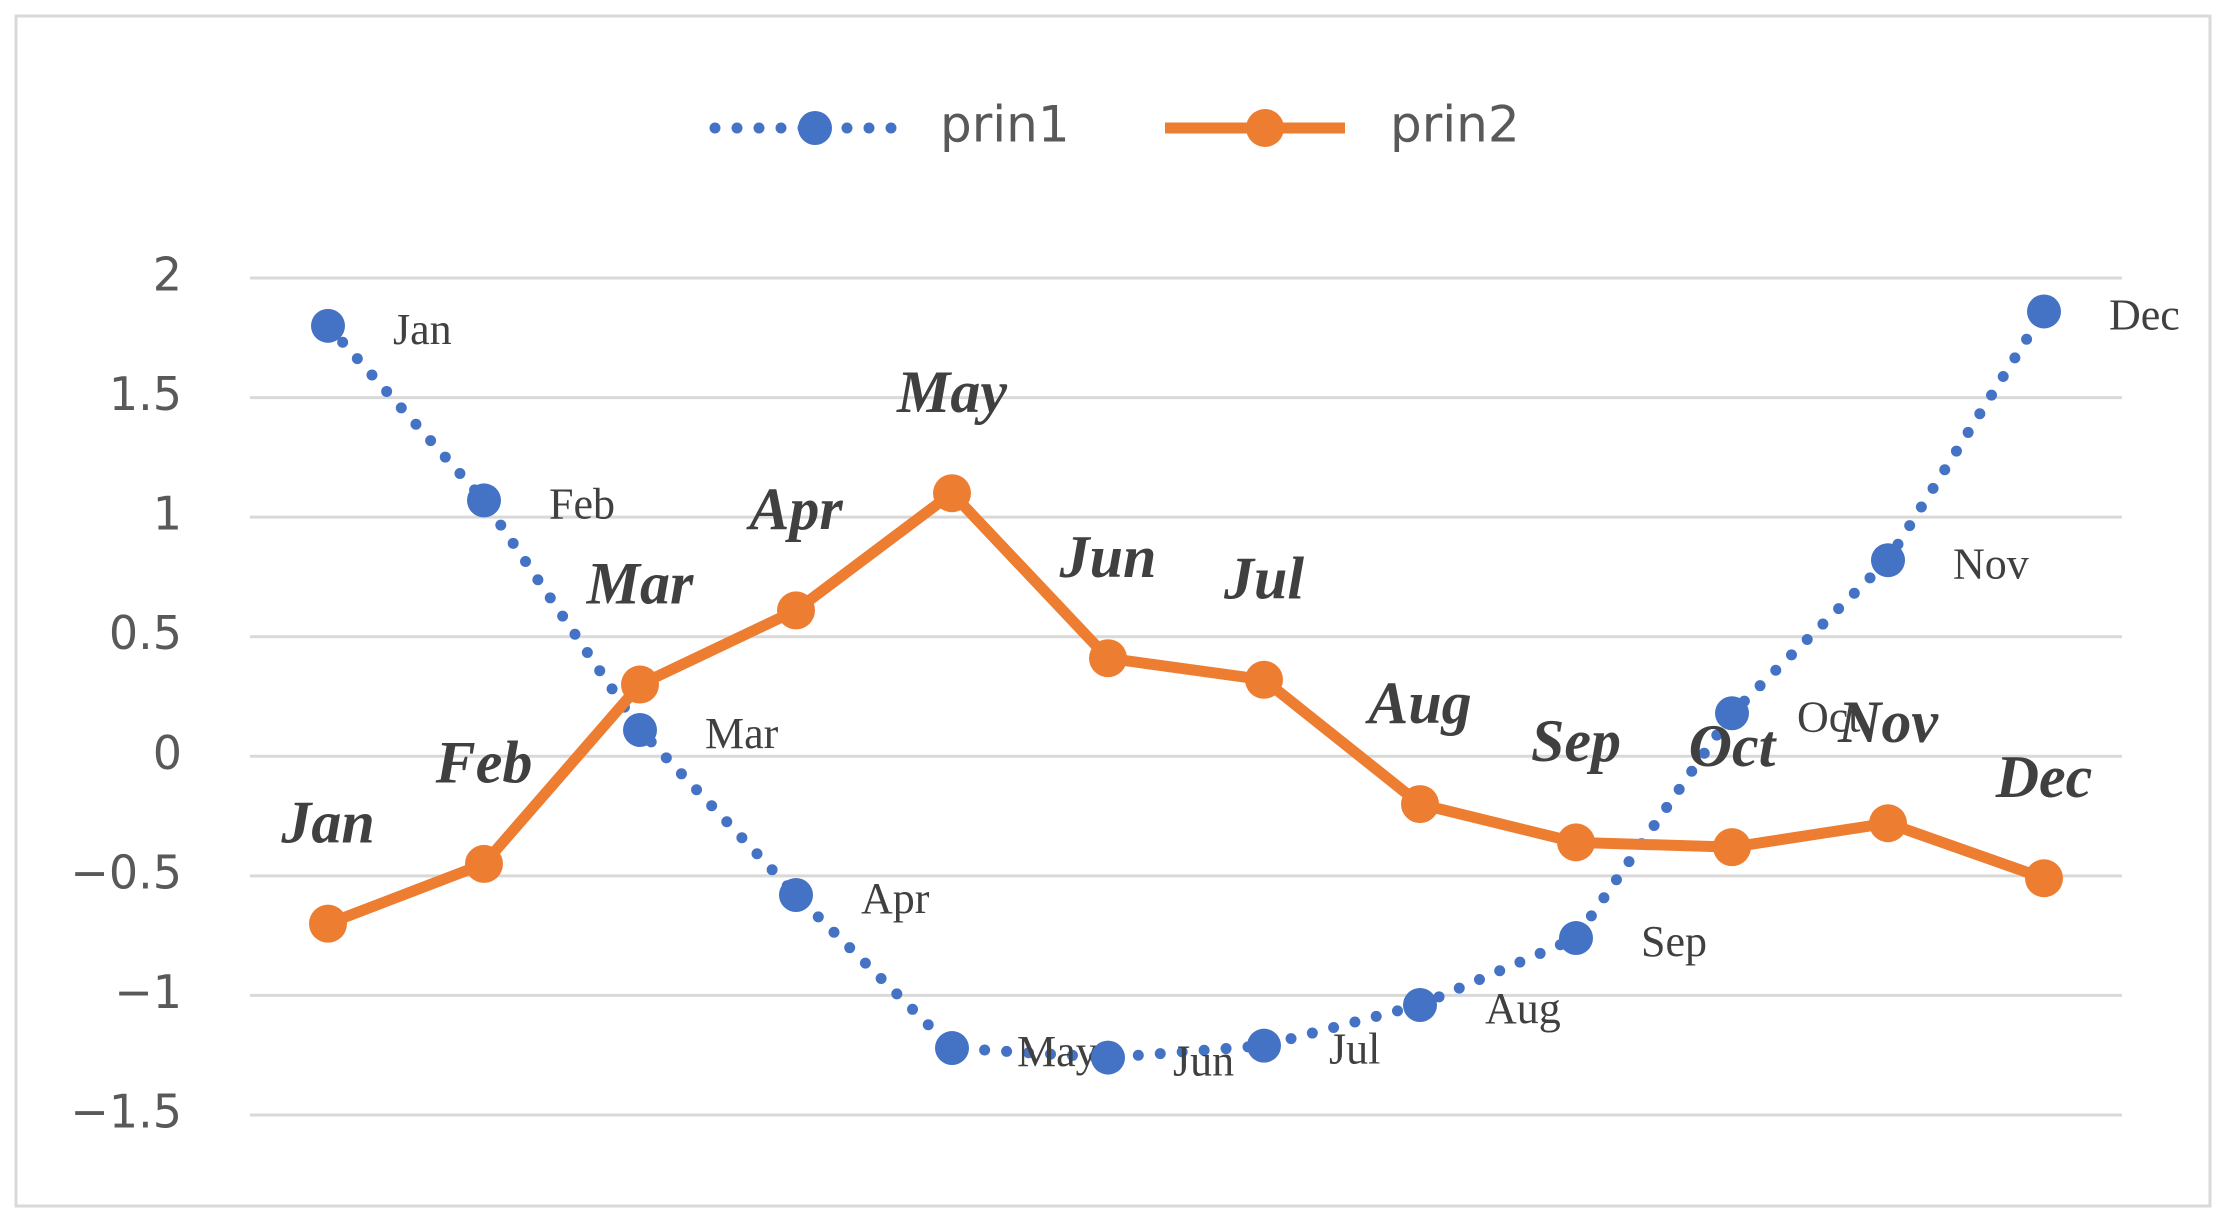  I want to click on y-tick-label: −0.5, so click(126, 872).